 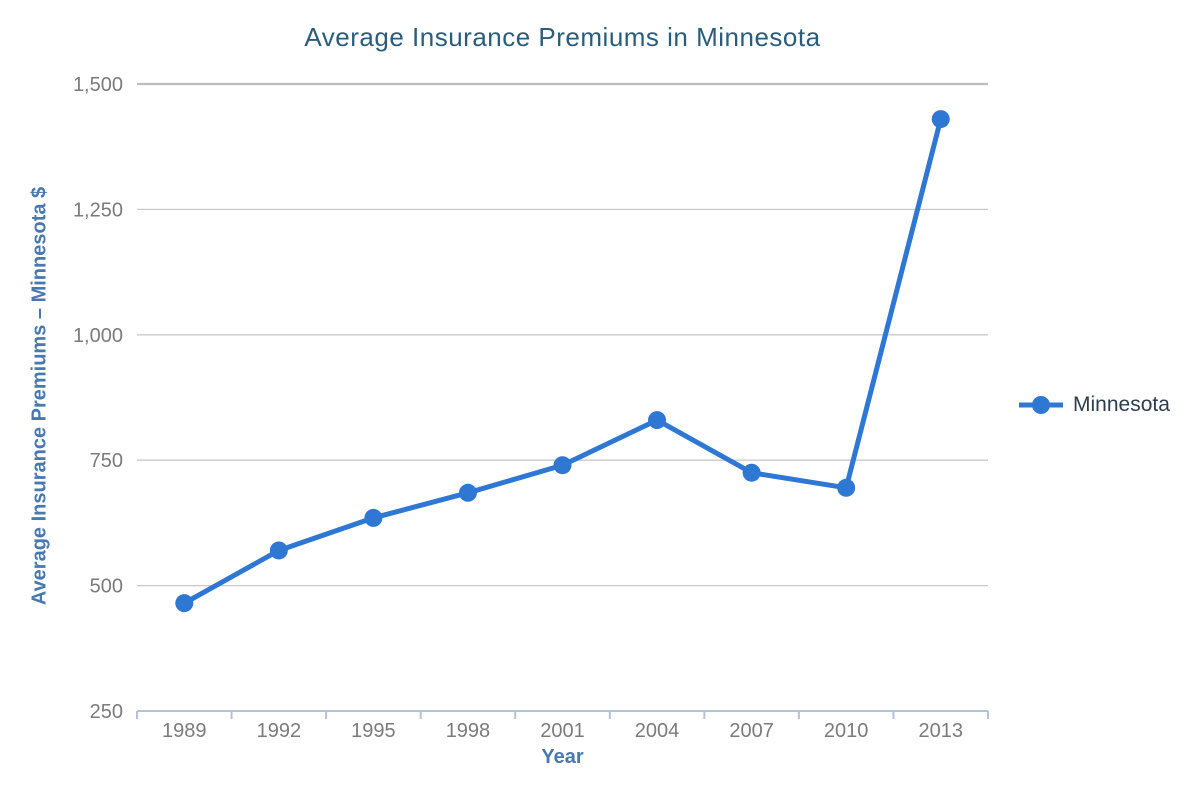 What do you see at coordinates (657, 731) in the screenshot?
I see `x-tick-label-2004: 2004` at bounding box center [657, 731].